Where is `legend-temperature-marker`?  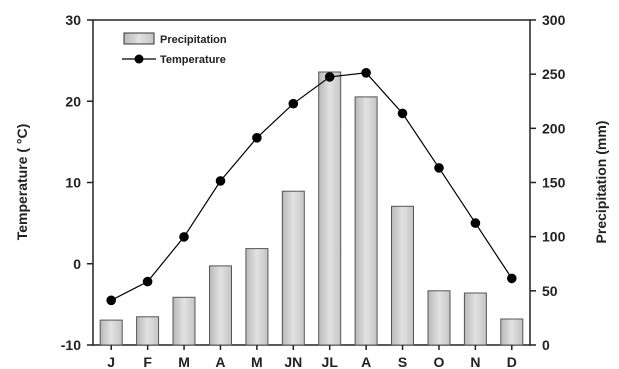
legend-temperature-marker is located at coordinates (139, 59).